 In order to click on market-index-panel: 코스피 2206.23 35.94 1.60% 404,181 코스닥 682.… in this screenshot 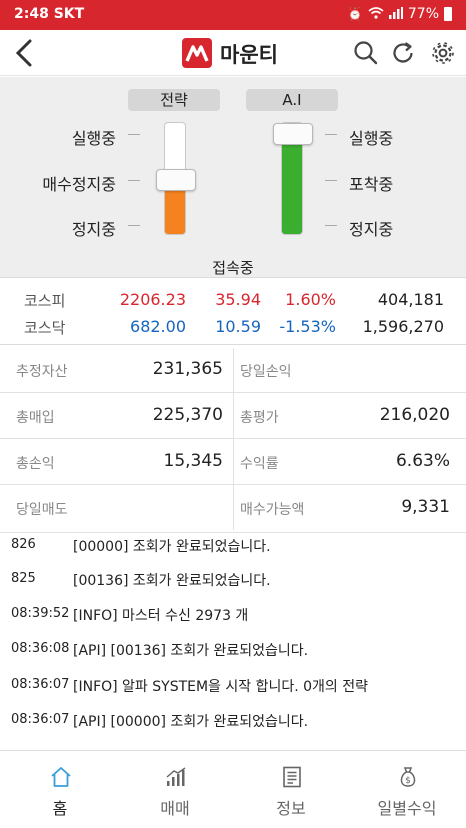, I will do `click(233, 312)`.